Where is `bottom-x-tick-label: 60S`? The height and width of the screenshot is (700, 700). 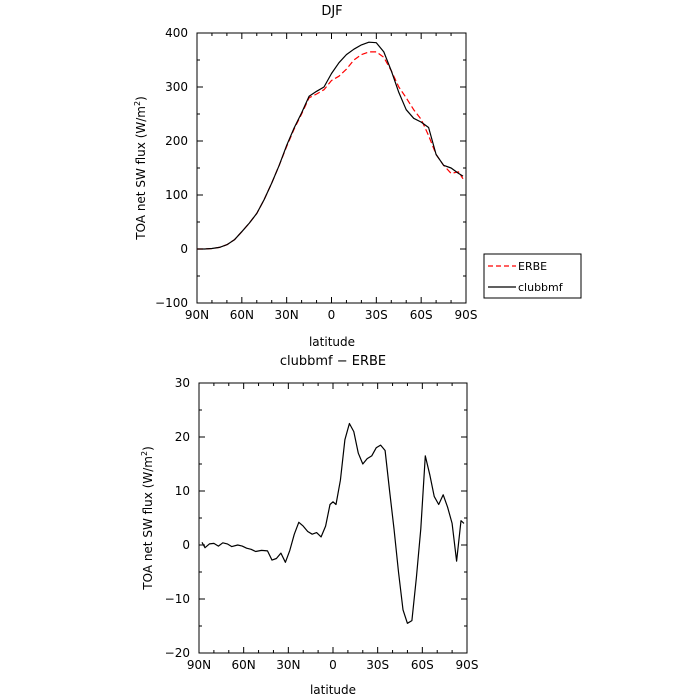
bottom-x-tick-label: 60S is located at coordinates (422, 665).